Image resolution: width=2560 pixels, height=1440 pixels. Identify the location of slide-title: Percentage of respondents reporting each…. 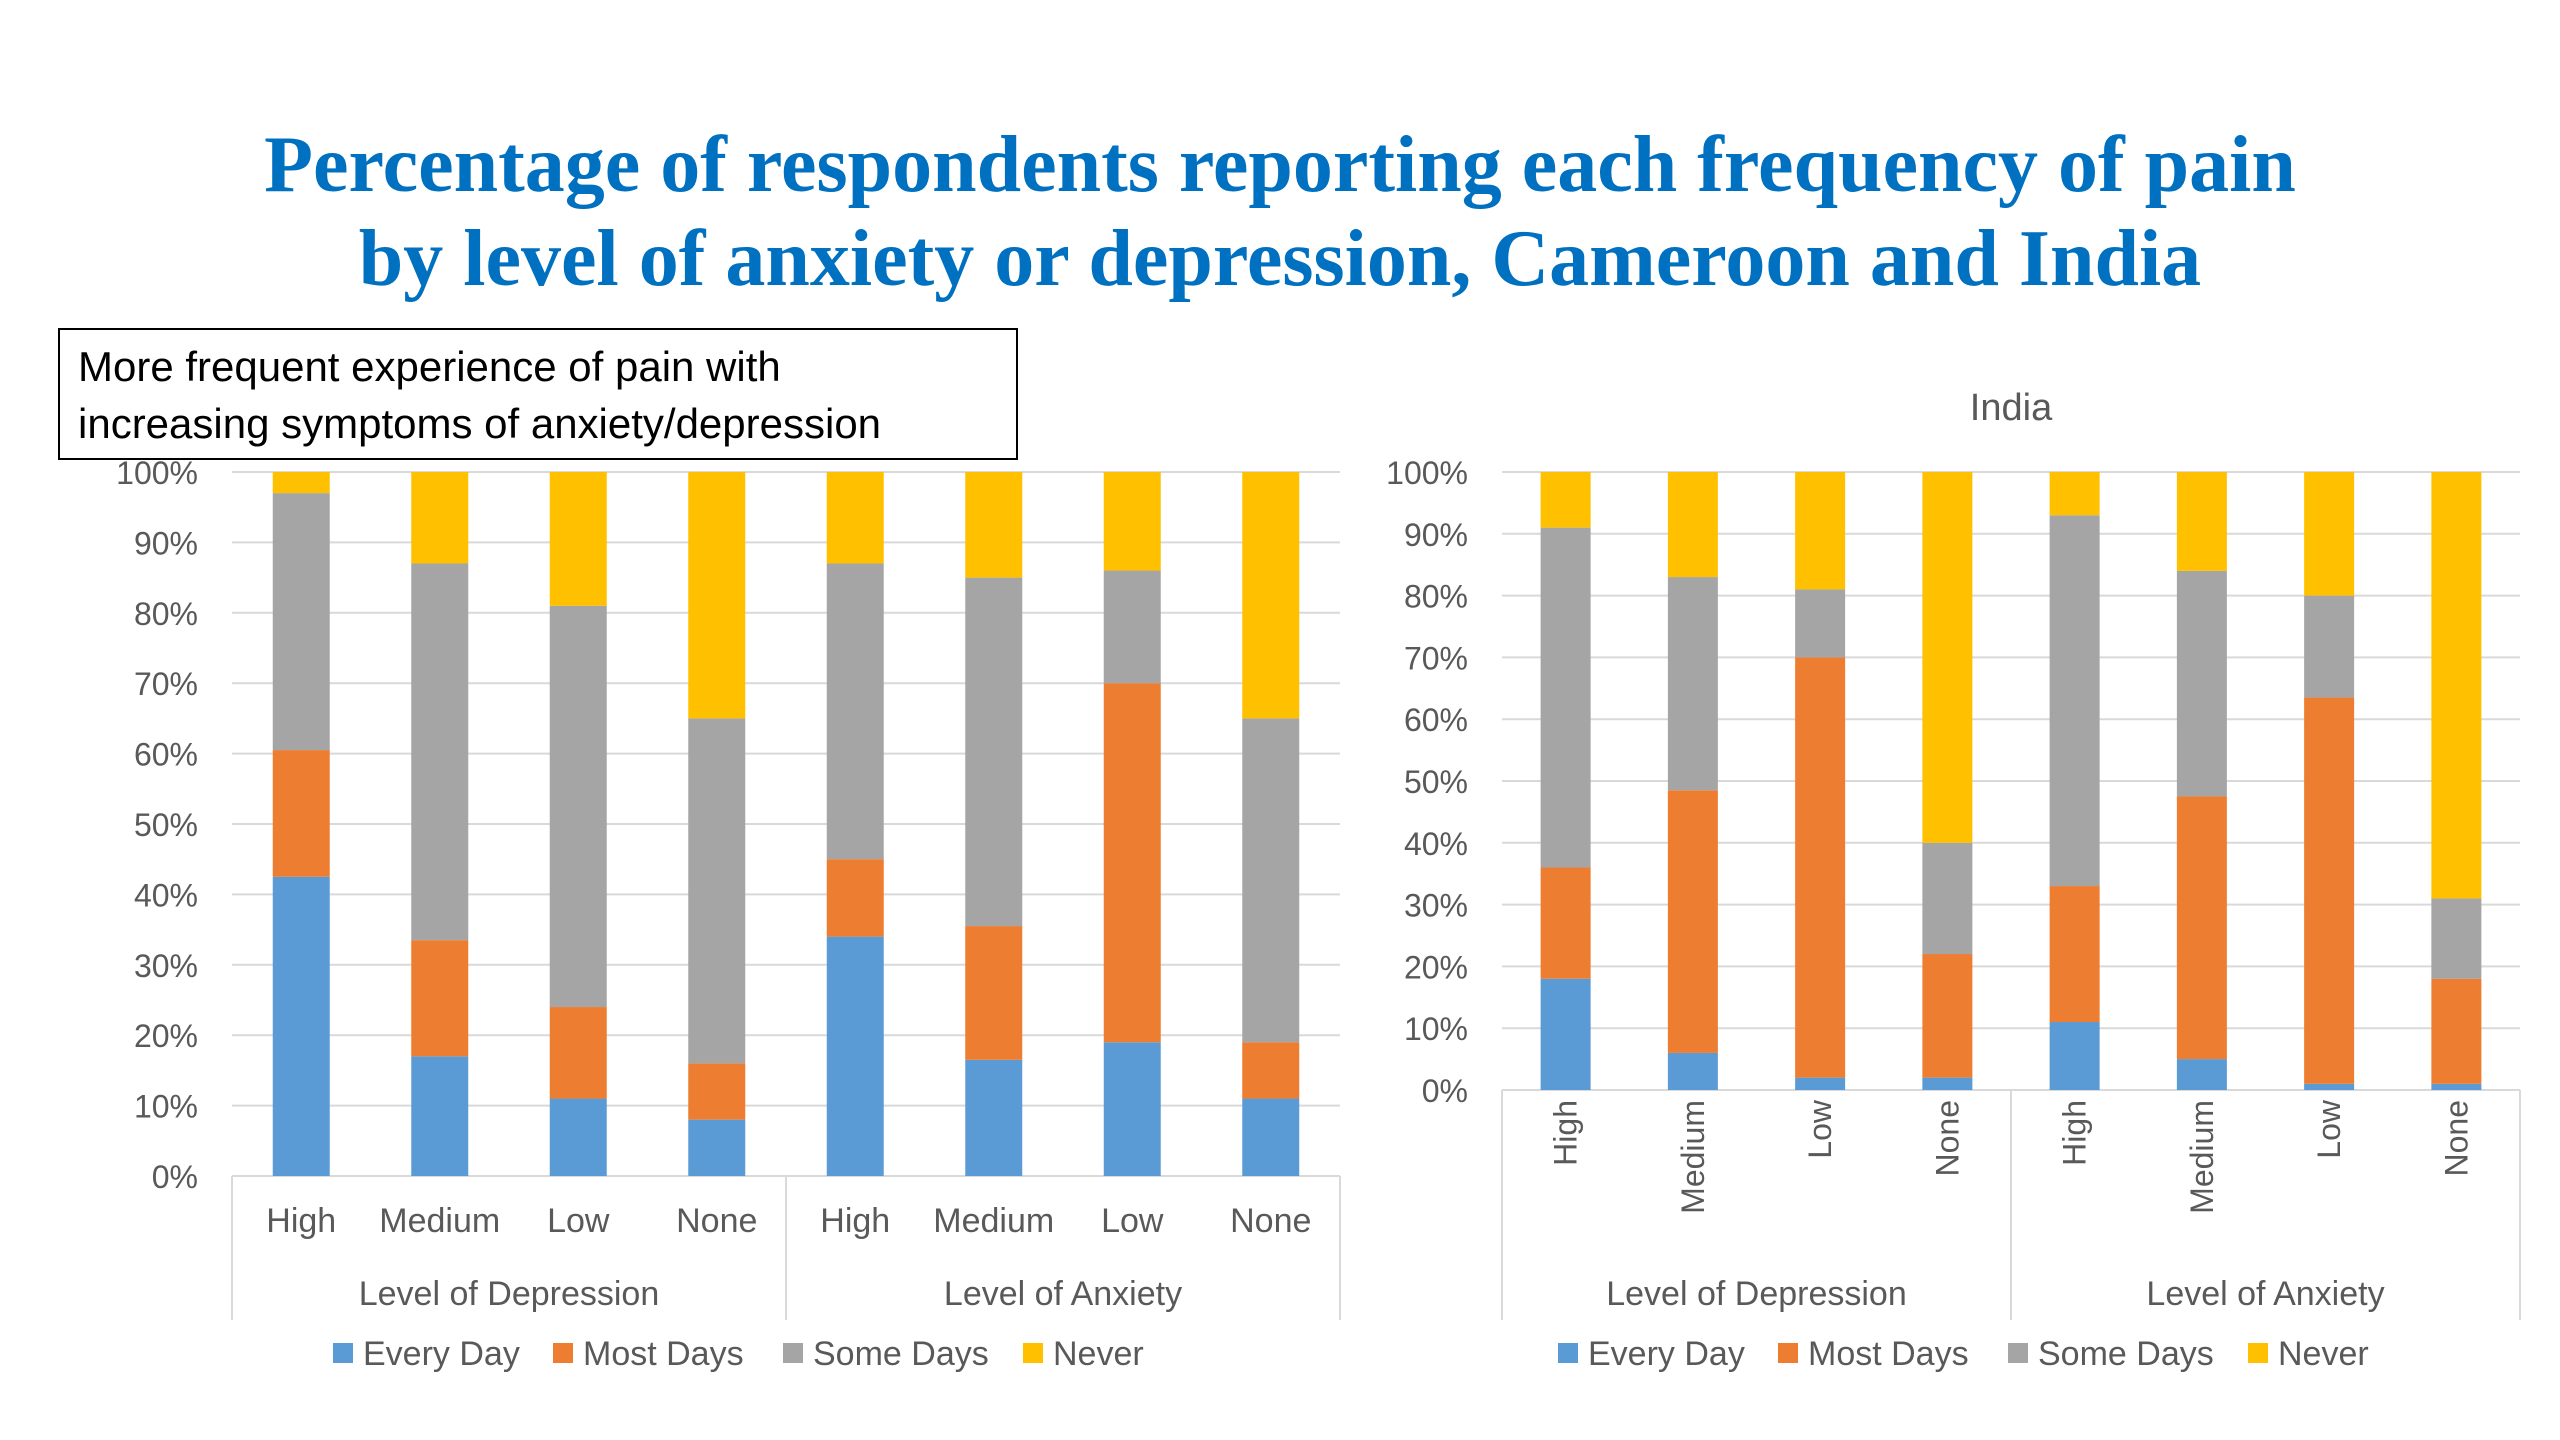
(1280, 212).